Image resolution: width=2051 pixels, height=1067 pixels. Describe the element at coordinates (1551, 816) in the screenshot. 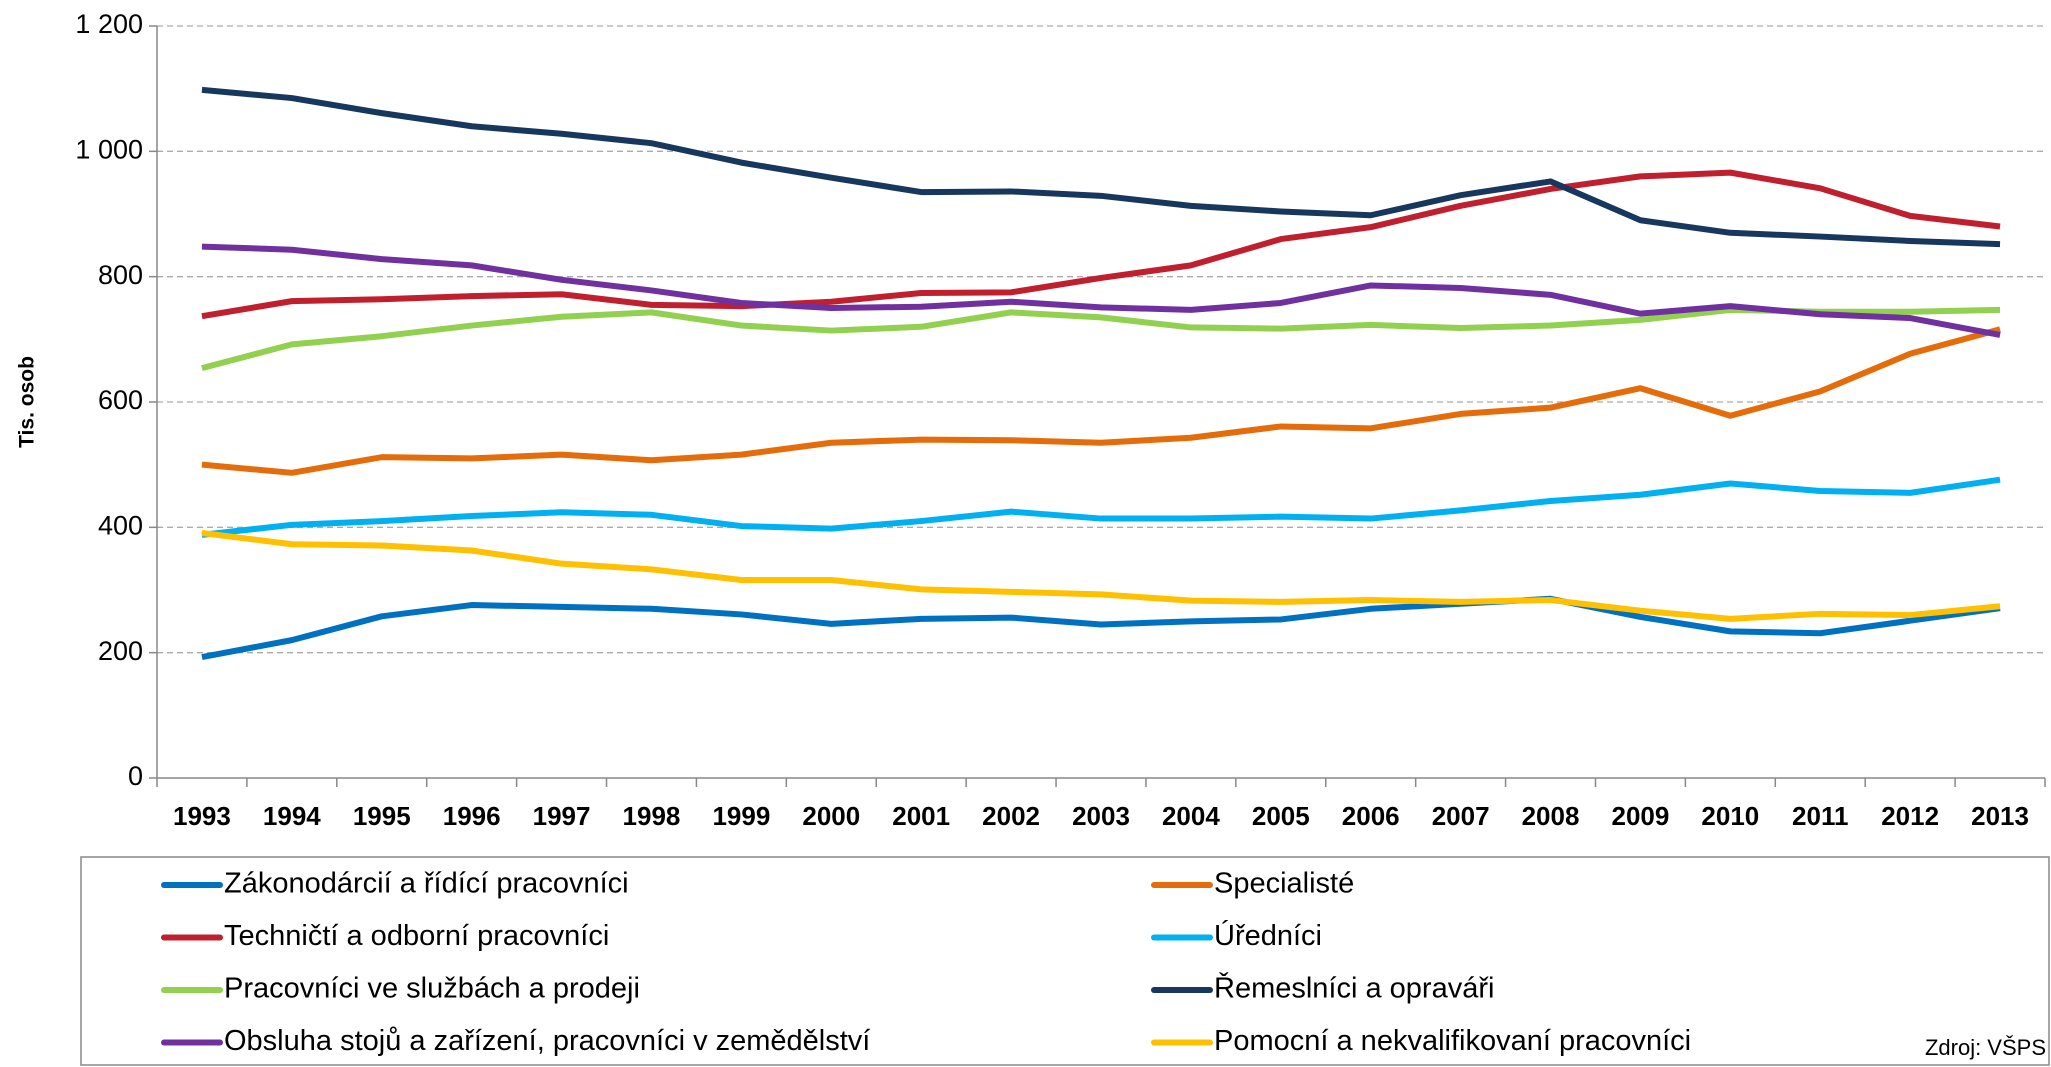

I see `x-tick-label: 2008` at that location.